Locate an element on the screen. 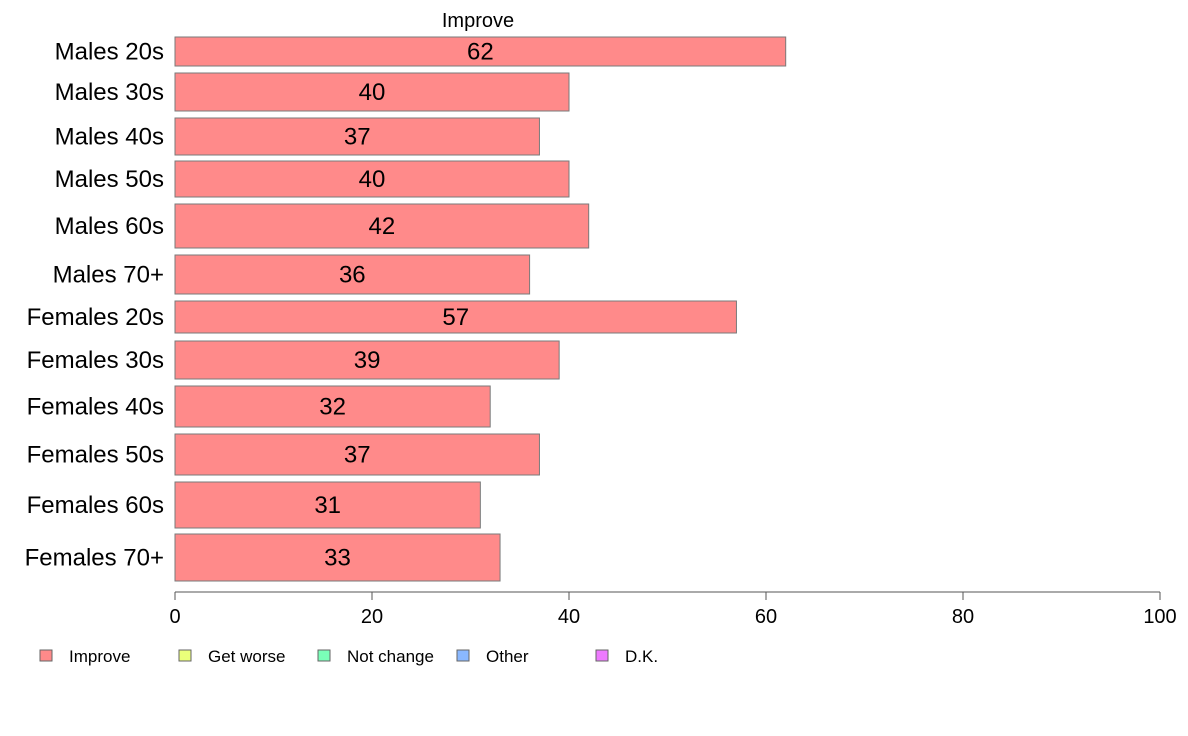  category-label: Females 40s is located at coordinates (95, 407).